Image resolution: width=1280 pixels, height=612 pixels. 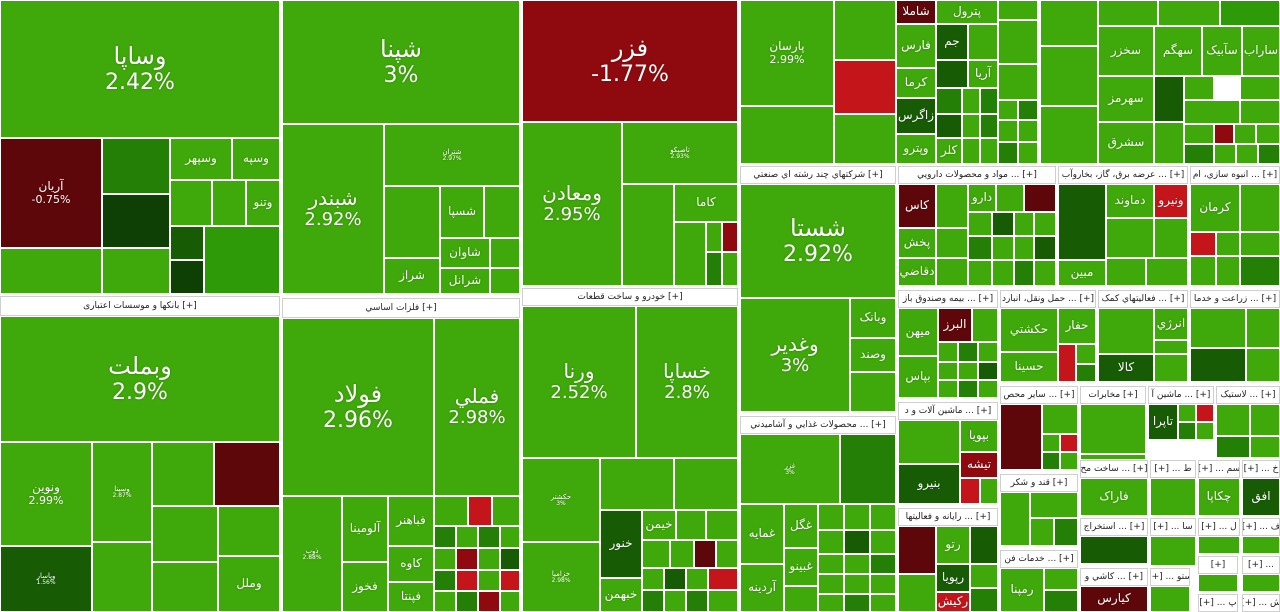 I want to click on sector-header-computer: رايانه و فعاليتها ... [+], so click(x=948, y=517).